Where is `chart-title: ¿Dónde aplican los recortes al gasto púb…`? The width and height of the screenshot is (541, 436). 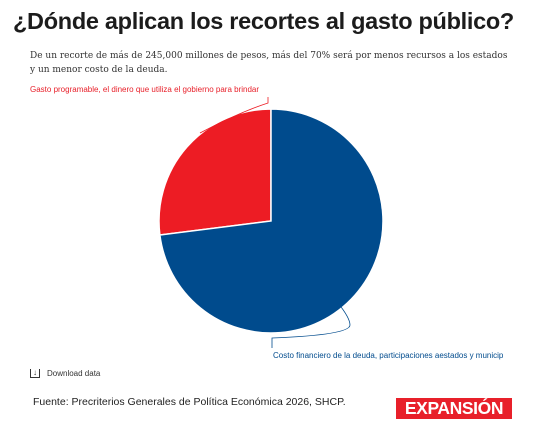
chart-title: ¿Dónde aplican los recortes al gasto púb… is located at coordinates (263, 21).